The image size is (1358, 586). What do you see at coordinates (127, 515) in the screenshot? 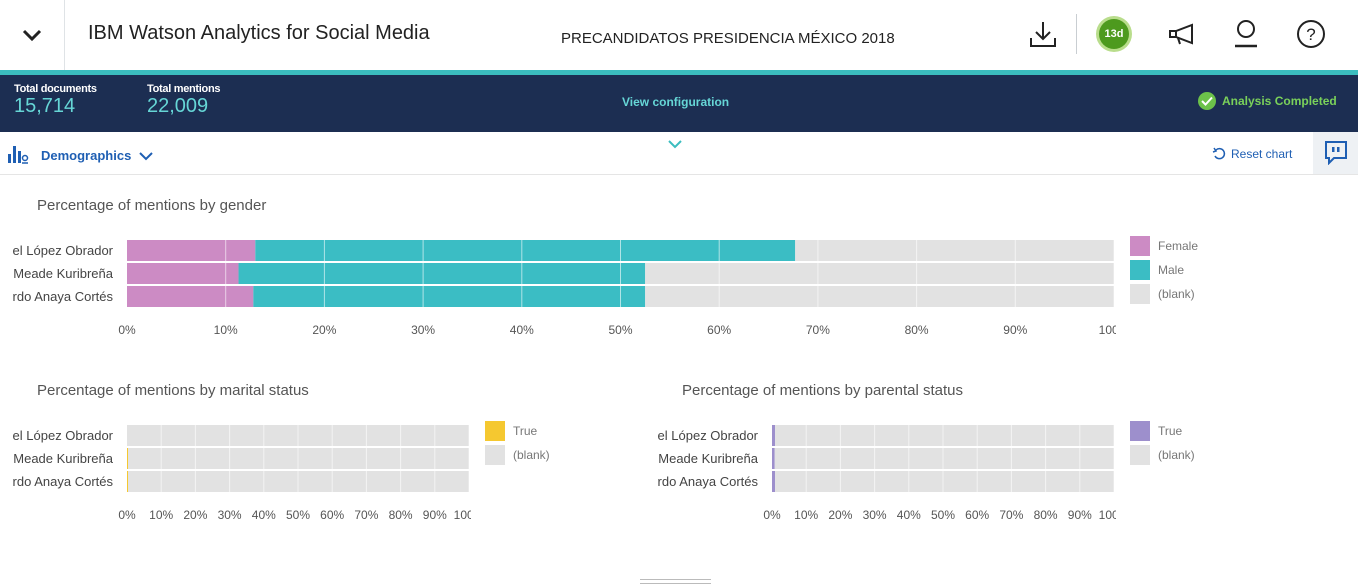
I see `tick-label: 0%` at bounding box center [127, 515].